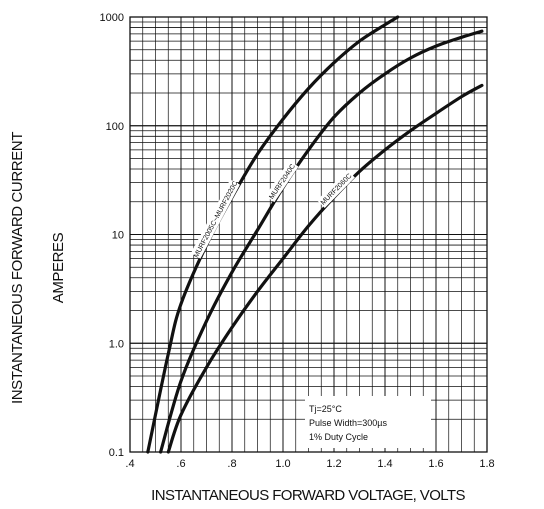 Image resolution: width=544 pixels, height=509 pixels. I want to click on x-tick-label: 1.8, so click(486, 464).